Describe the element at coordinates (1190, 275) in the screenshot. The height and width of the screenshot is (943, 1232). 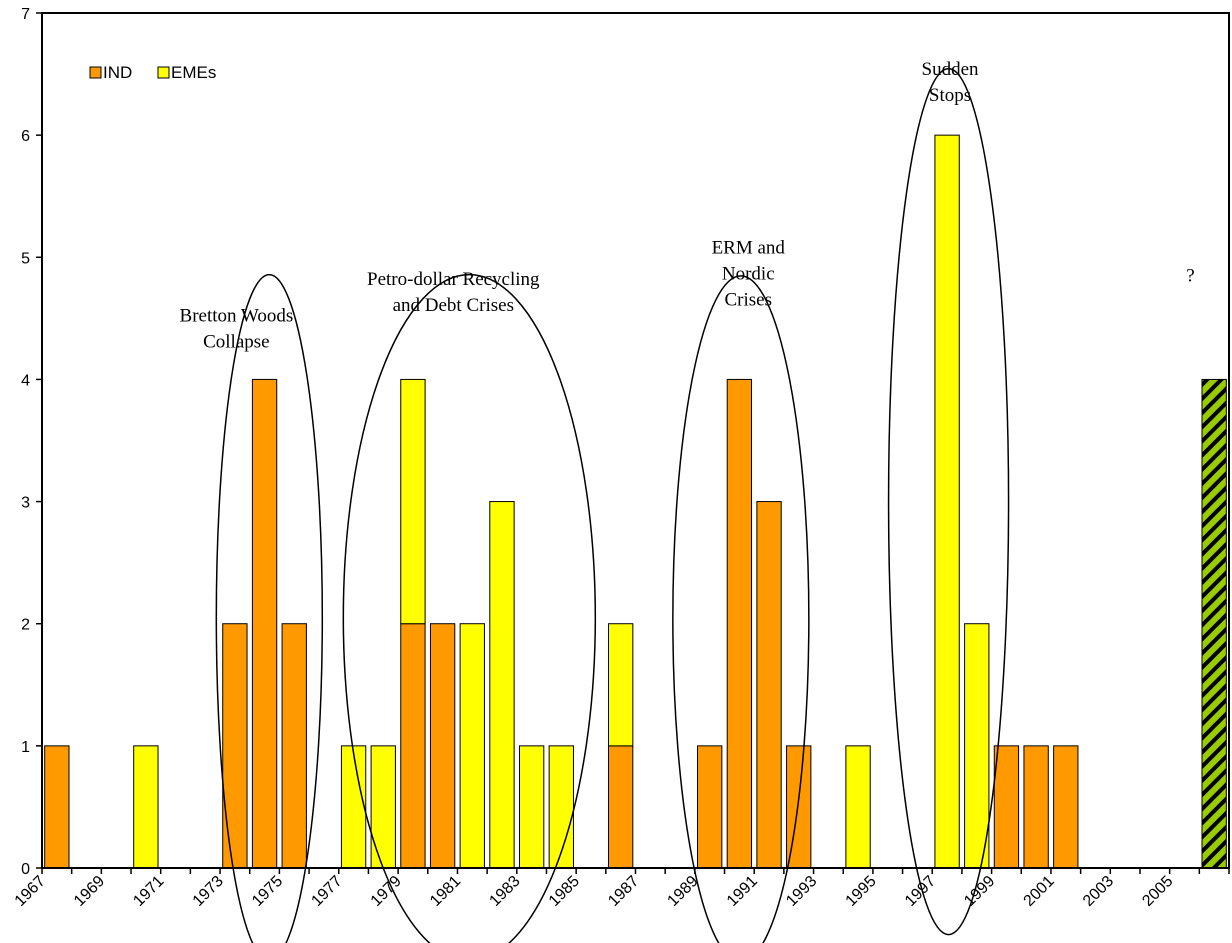
I see `annotation-label-5-line-1: ?` at that location.